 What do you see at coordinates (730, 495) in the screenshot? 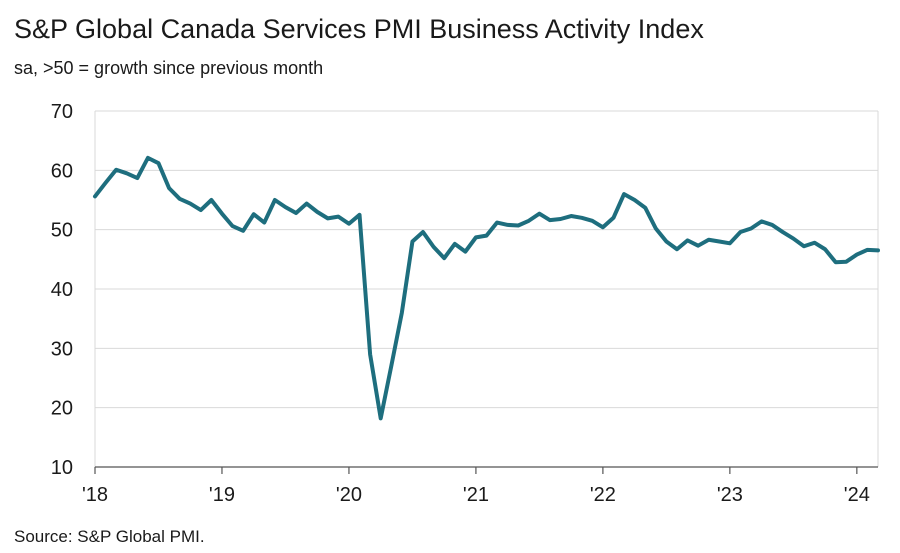
I see `x-tick-label: '23` at bounding box center [730, 495].